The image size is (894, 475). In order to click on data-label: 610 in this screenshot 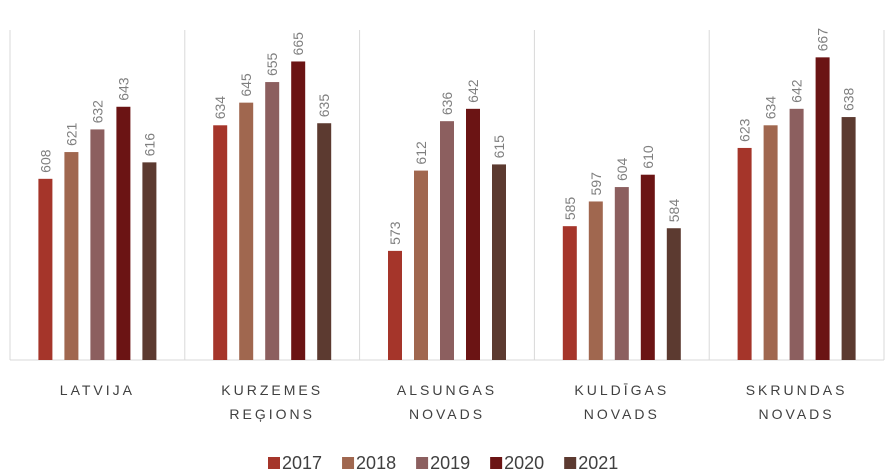, I will do `click(648, 157)`.